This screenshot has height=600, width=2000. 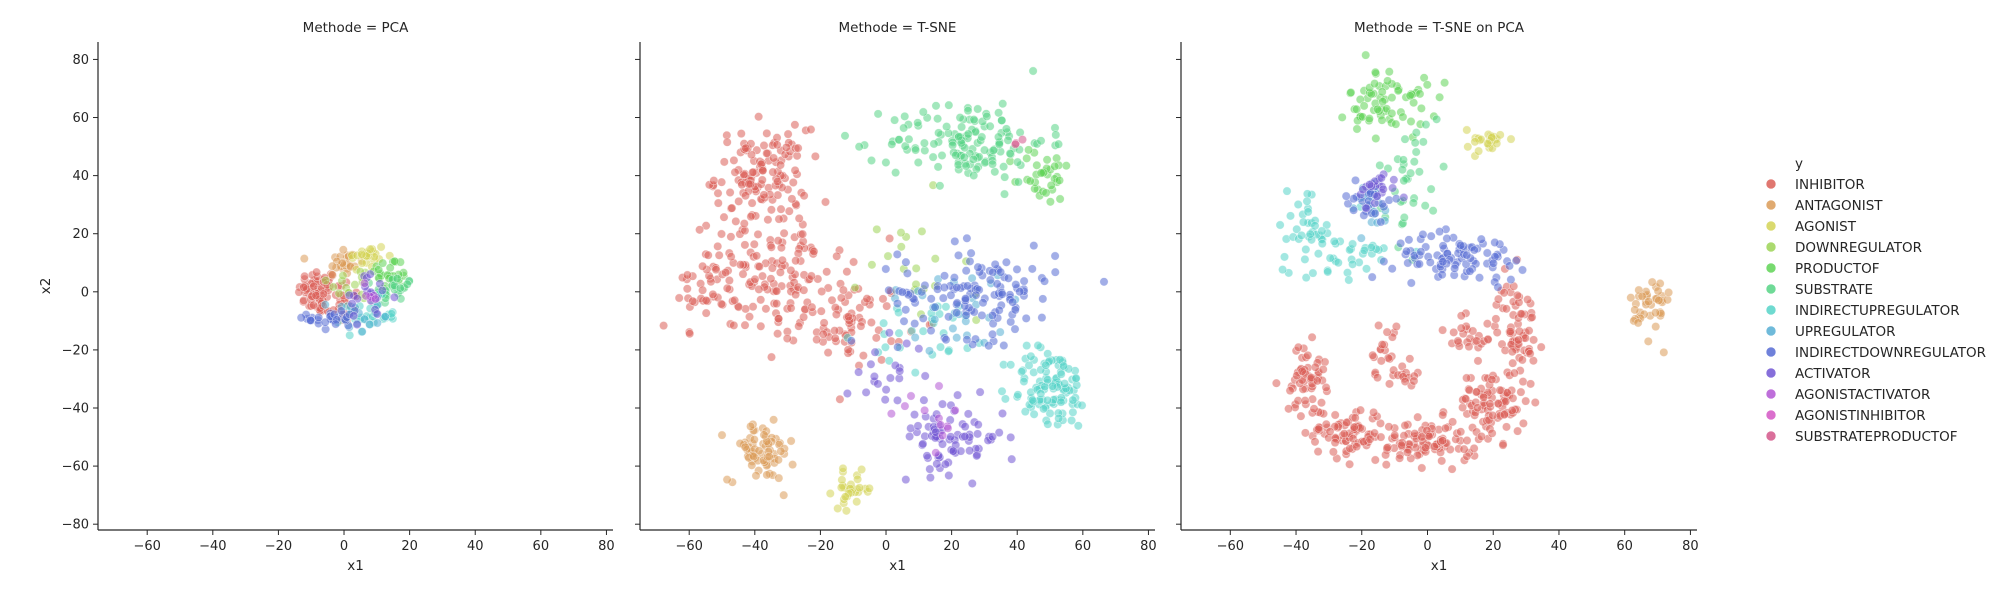 What do you see at coordinates (754, 546) in the screenshot?
I see `x-tick-label: −40` at bounding box center [754, 546].